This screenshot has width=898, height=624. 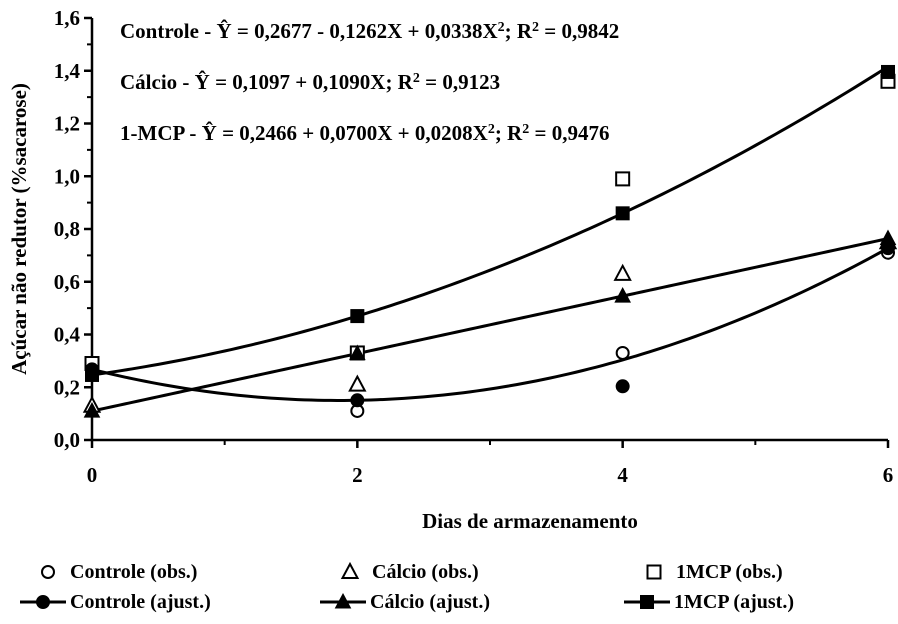 I want to click on point-1mcp-obs, so click(x=623, y=179).